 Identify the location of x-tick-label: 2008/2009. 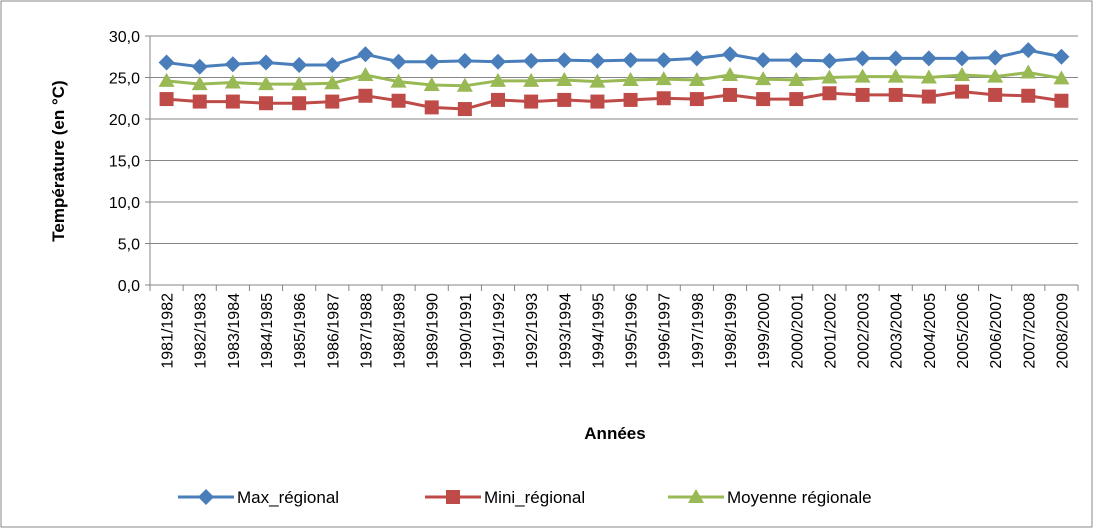
(1062, 331).